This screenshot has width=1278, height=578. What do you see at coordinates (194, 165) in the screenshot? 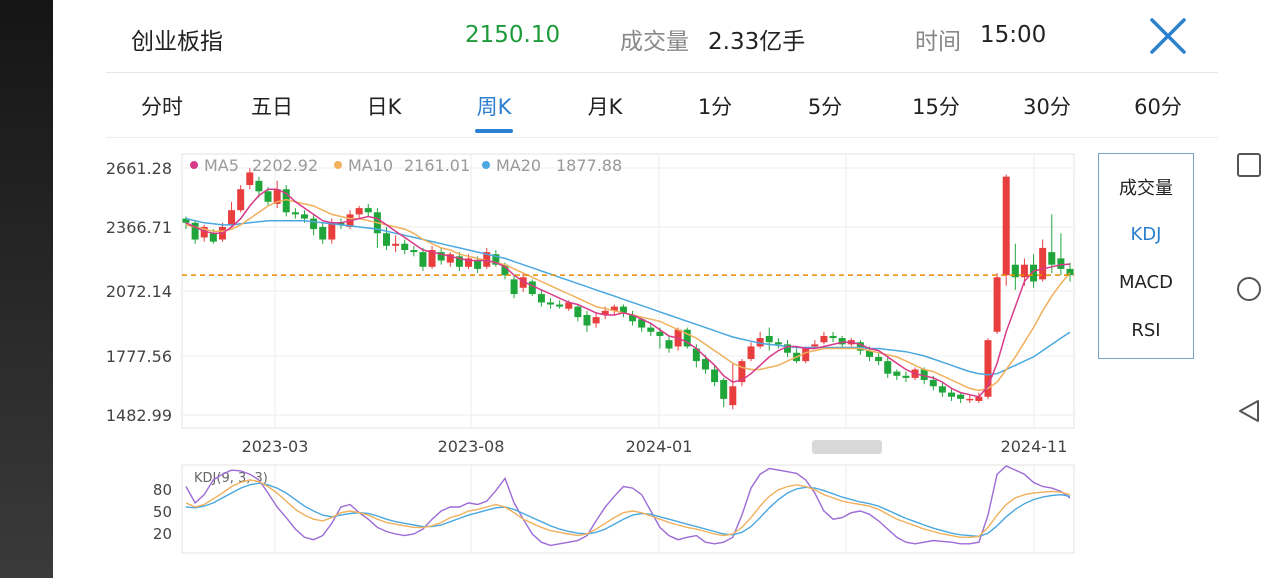
I see `ma5-legend-dot` at bounding box center [194, 165].